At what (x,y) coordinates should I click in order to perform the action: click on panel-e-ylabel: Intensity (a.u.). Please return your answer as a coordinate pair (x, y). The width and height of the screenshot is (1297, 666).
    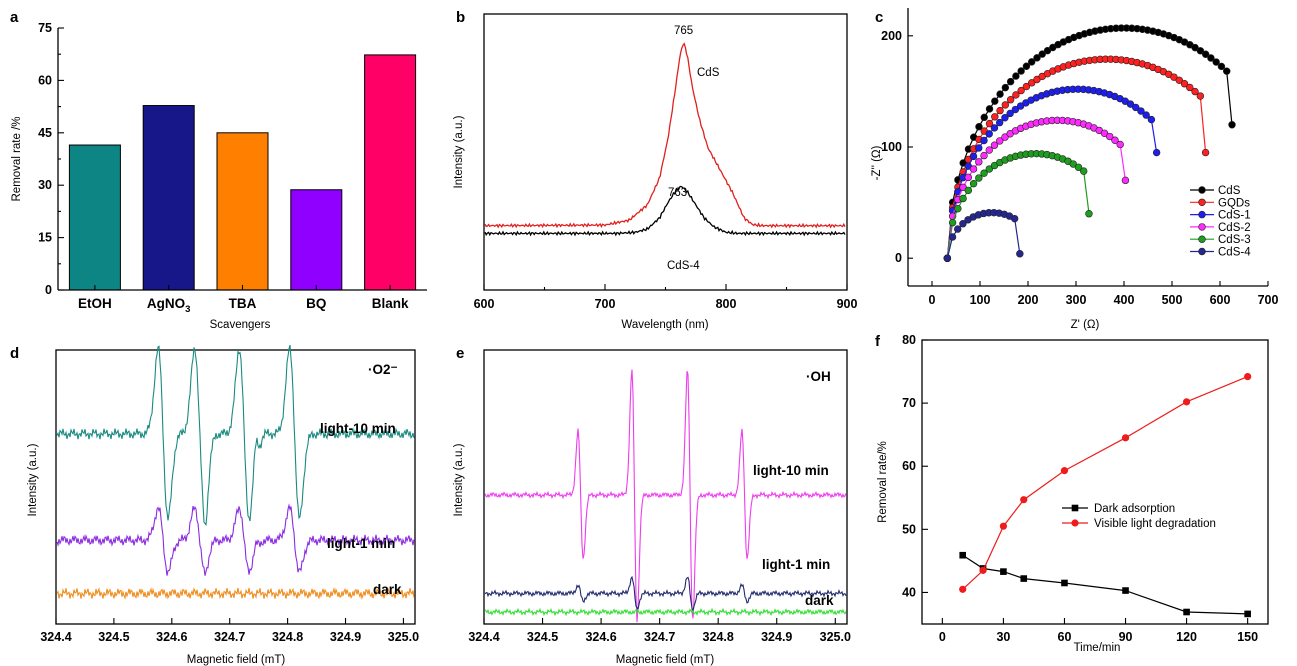
    Looking at the image, I should click on (459, 479).